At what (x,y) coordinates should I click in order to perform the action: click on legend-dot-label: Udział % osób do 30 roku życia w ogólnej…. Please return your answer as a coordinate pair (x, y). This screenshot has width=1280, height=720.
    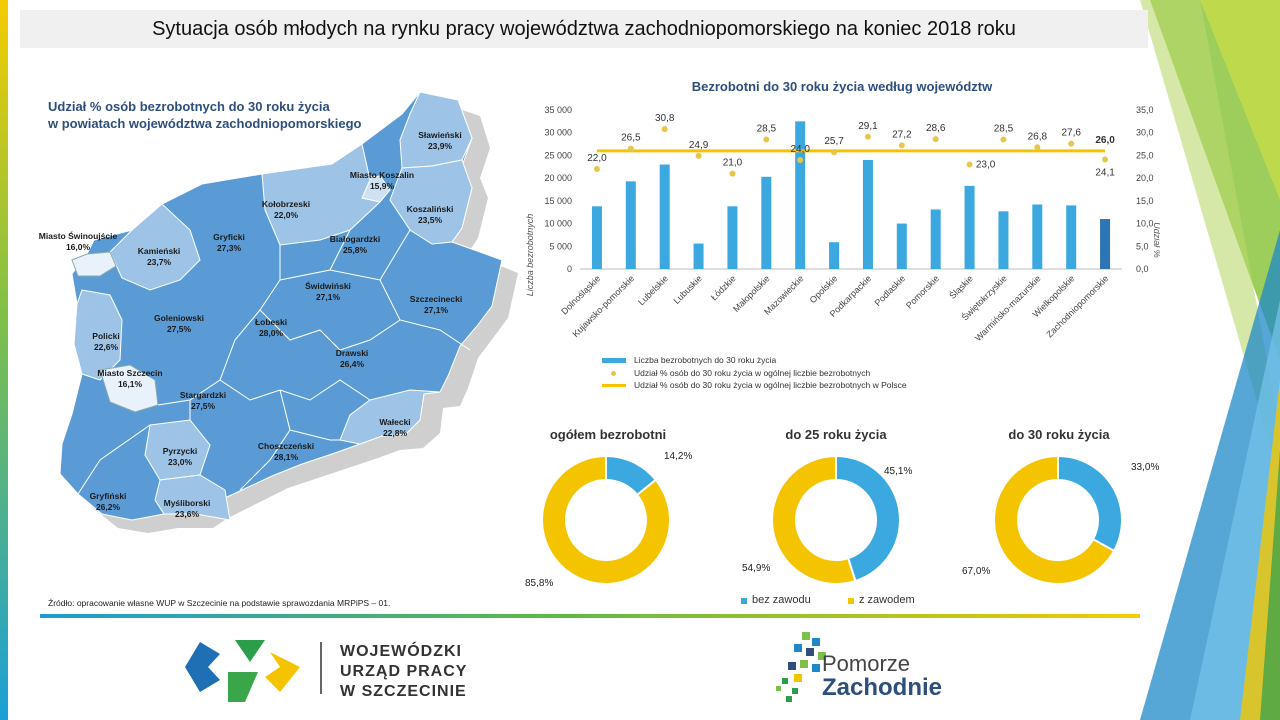
    Looking at the image, I should click on (752, 373).